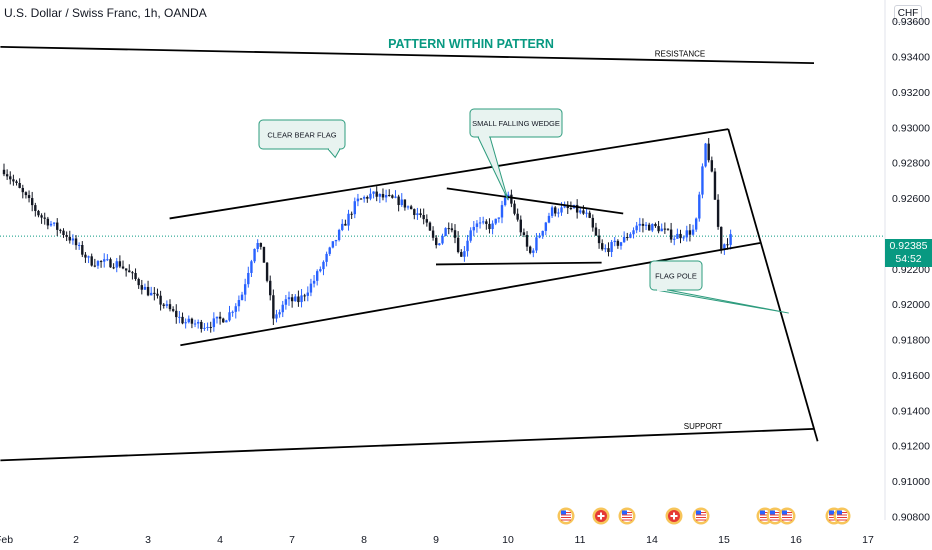  I want to click on callout-box, so click(516, 123).